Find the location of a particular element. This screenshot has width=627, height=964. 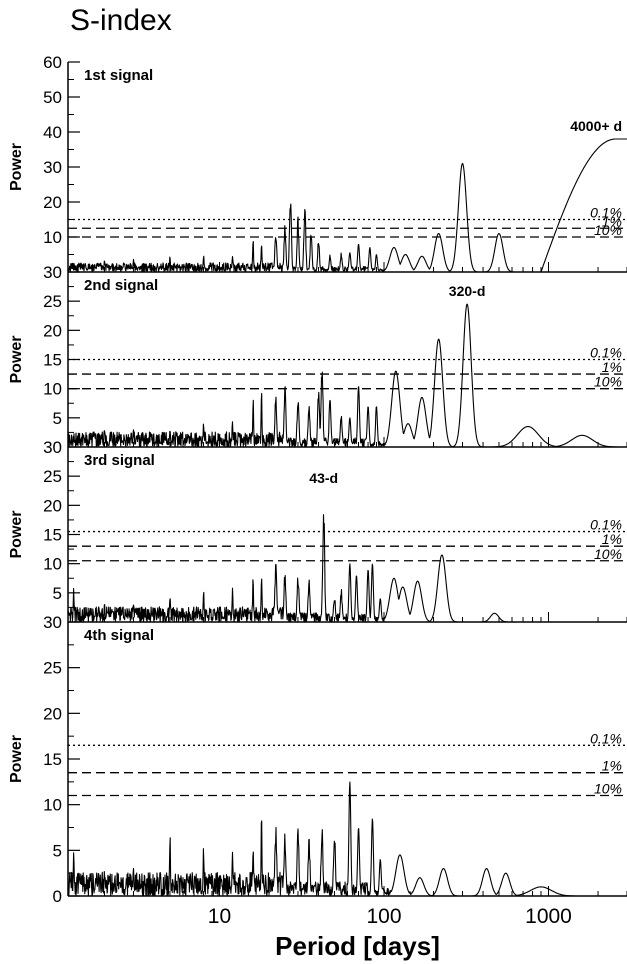

x-tick-label: 1000 is located at coordinates (548, 916).